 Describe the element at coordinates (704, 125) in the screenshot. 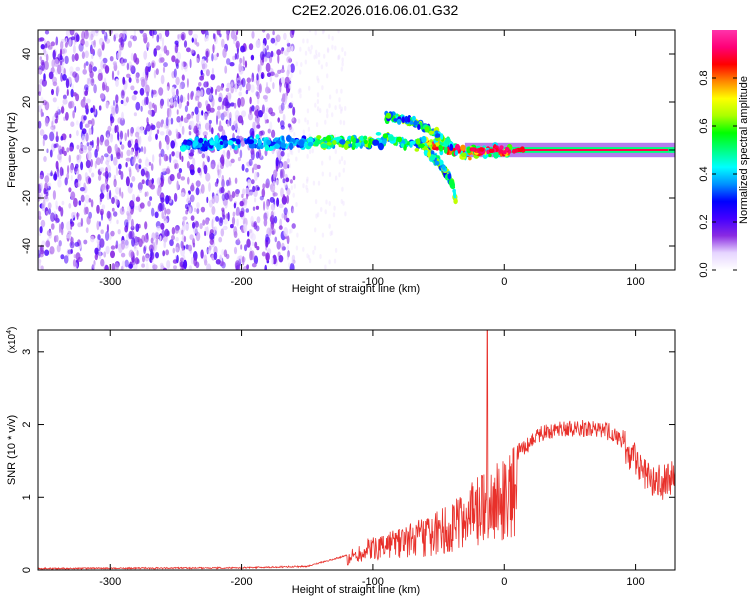

I see `colorbar-tick-label: 0.6` at that location.